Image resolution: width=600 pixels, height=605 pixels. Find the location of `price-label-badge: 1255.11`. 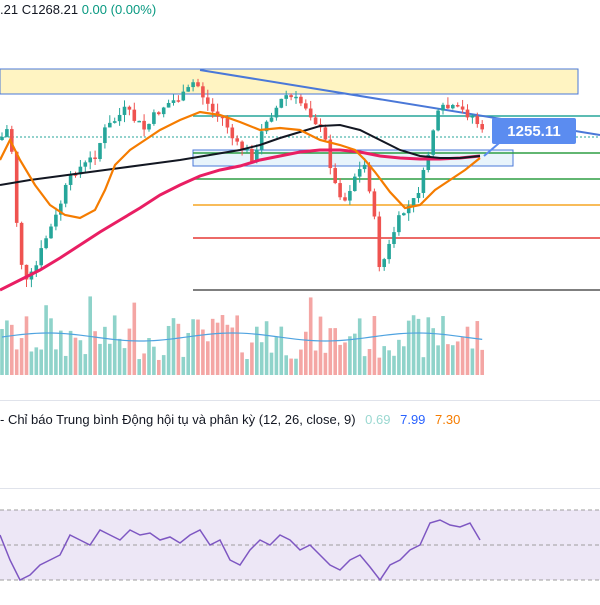

price-label-badge: 1255.11 is located at coordinates (534, 131).